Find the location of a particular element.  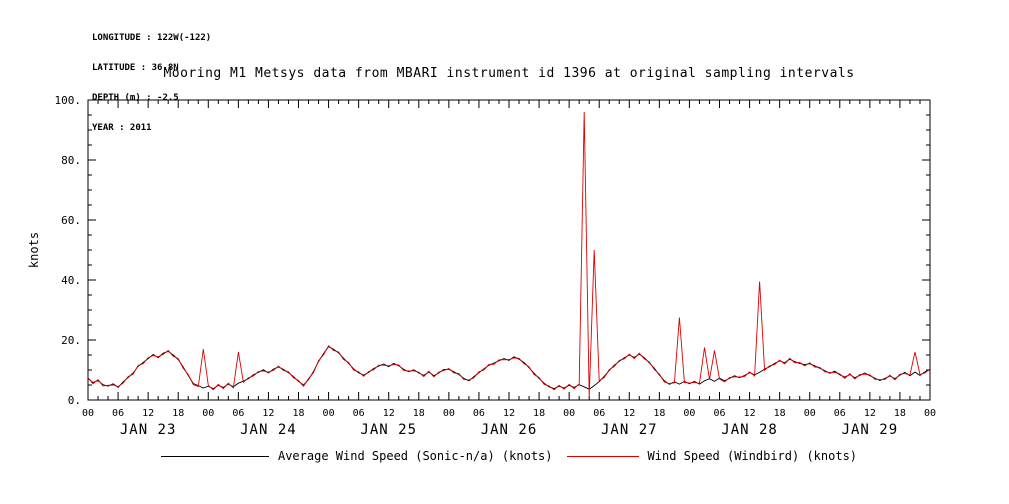

y-tick-label: 0. is located at coordinates (74, 400).